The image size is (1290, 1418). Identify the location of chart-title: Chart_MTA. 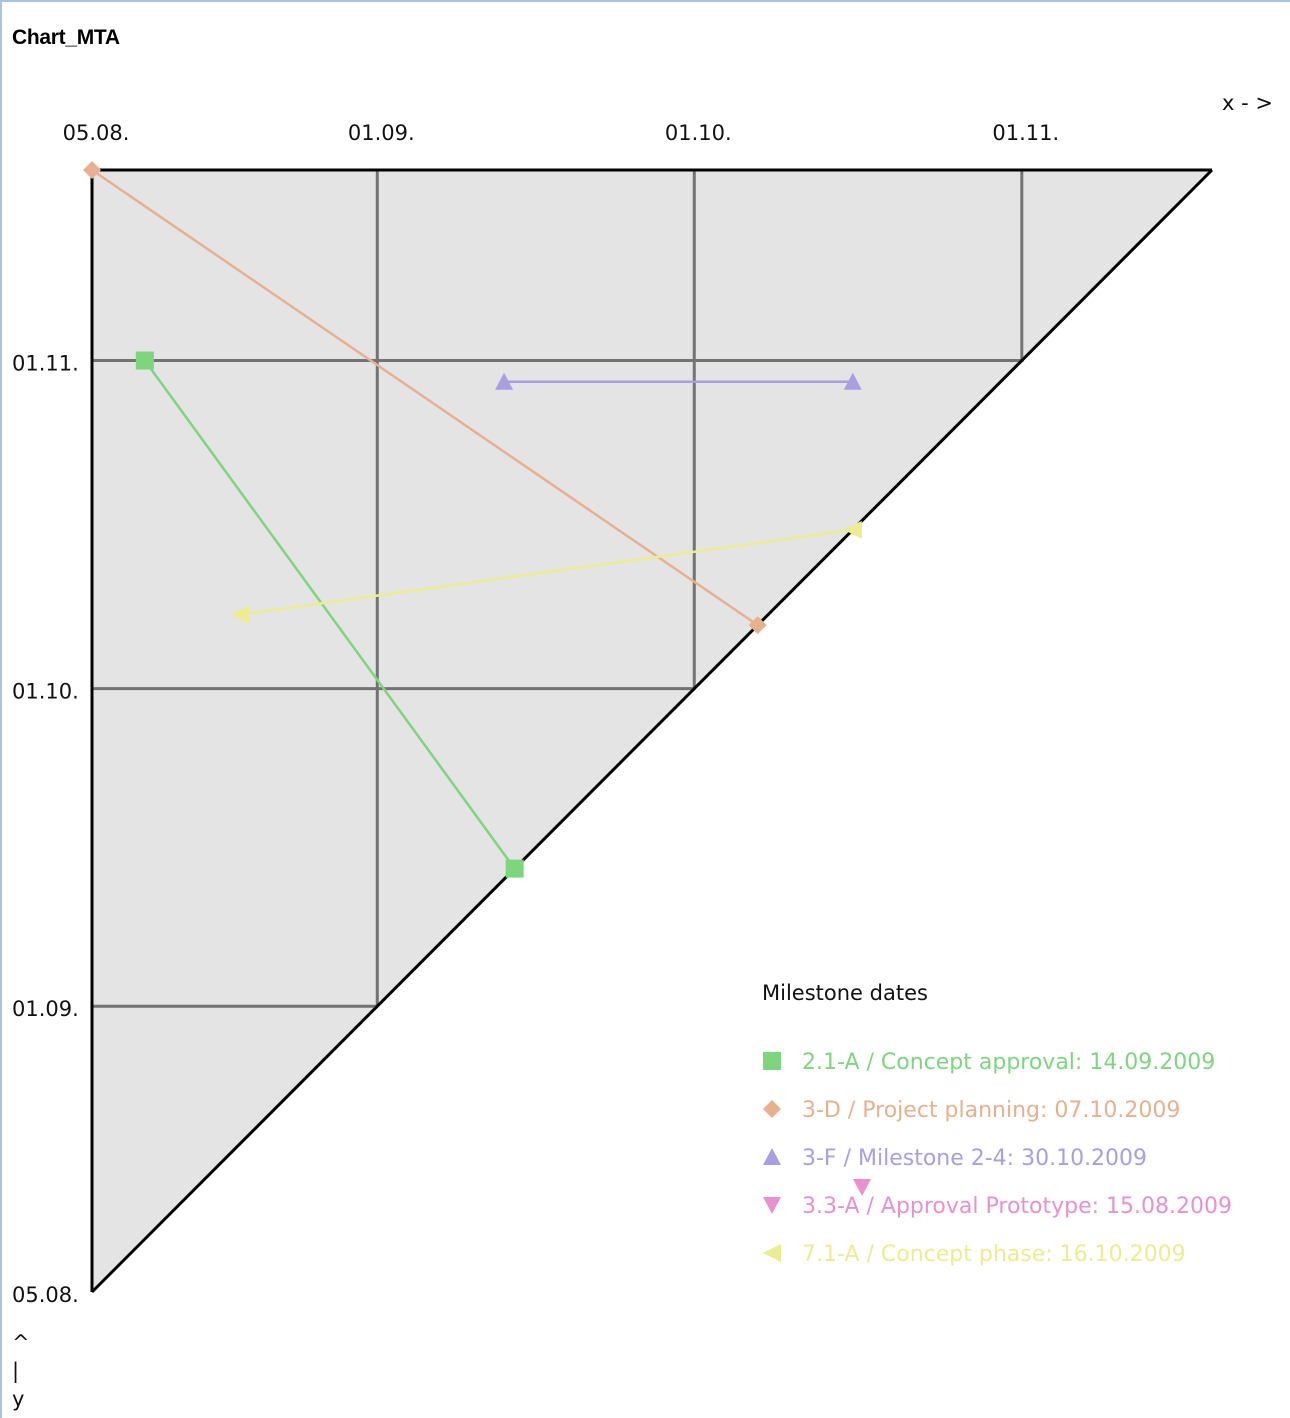
(66, 37).